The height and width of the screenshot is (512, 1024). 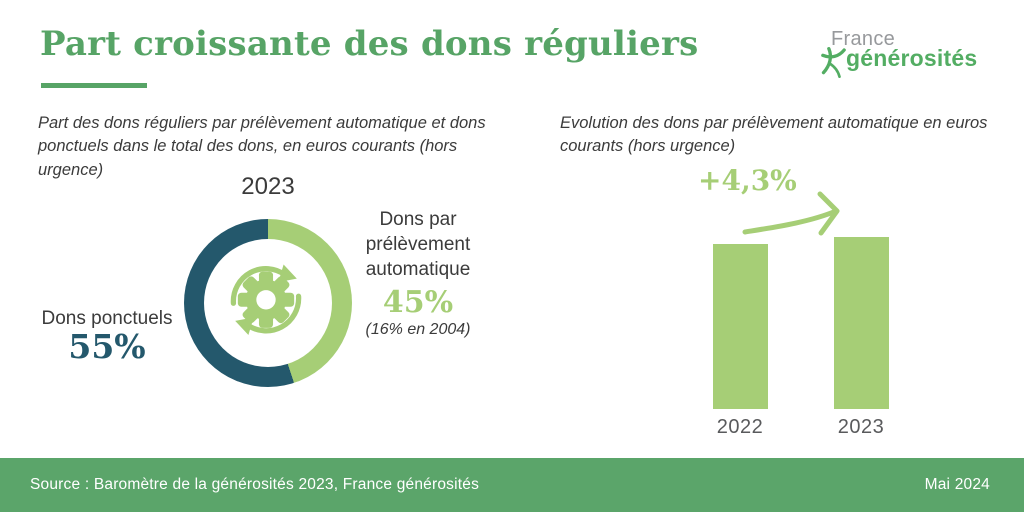 I want to click on bar-label-2023: 2023, so click(x=861, y=427).